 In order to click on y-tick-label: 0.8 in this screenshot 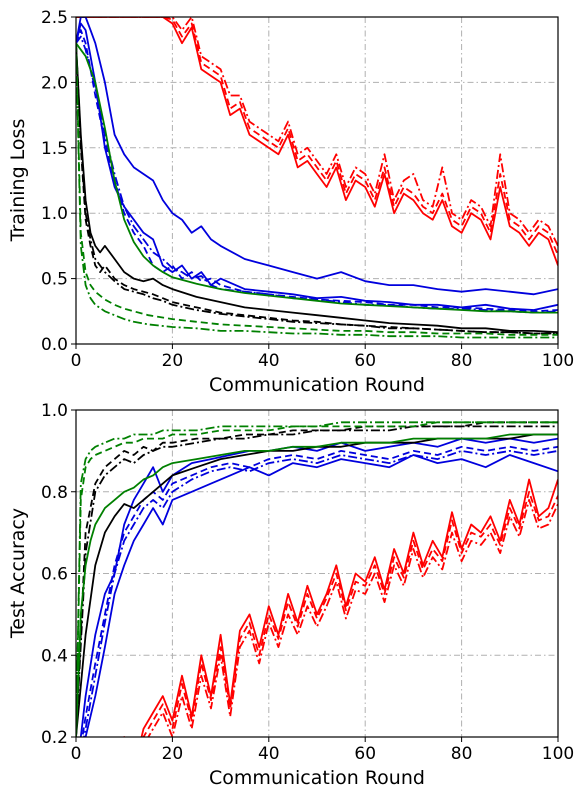, I will do `click(54, 493)`.